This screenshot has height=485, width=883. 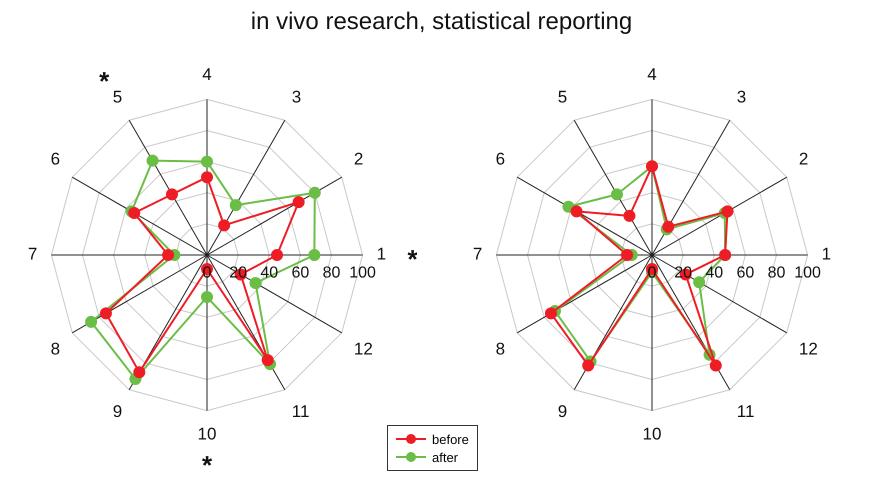 I want to click on y-tick-label: 40, so click(x=714, y=273).